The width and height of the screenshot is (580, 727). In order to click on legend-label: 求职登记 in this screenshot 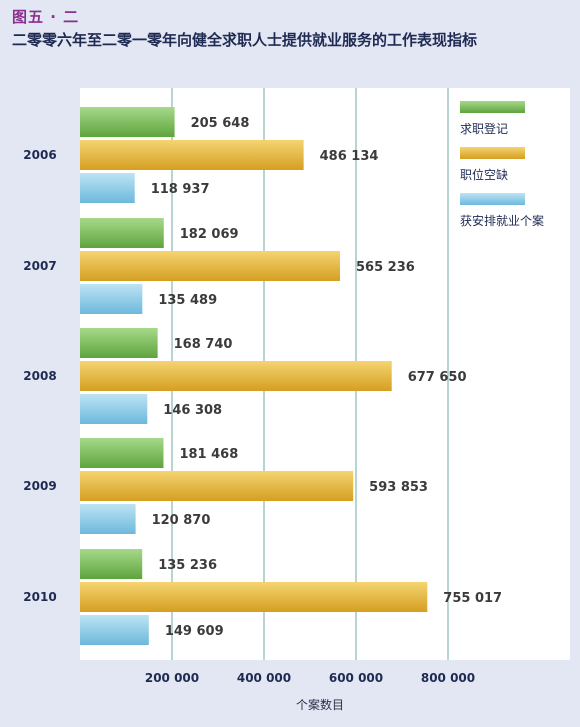, I will do `click(484, 128)`.